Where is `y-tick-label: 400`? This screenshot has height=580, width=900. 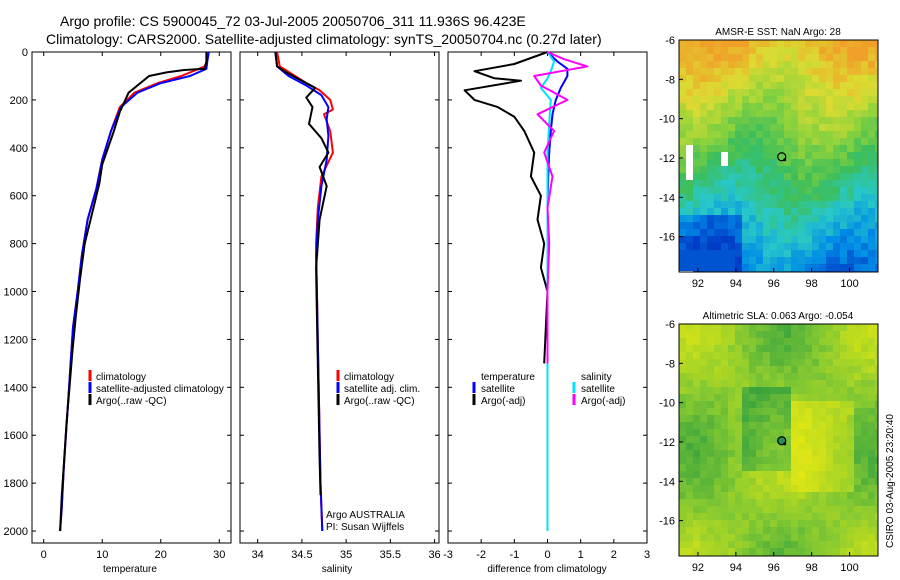 y-tick-label: 400 is located at coordinates (19, 149).